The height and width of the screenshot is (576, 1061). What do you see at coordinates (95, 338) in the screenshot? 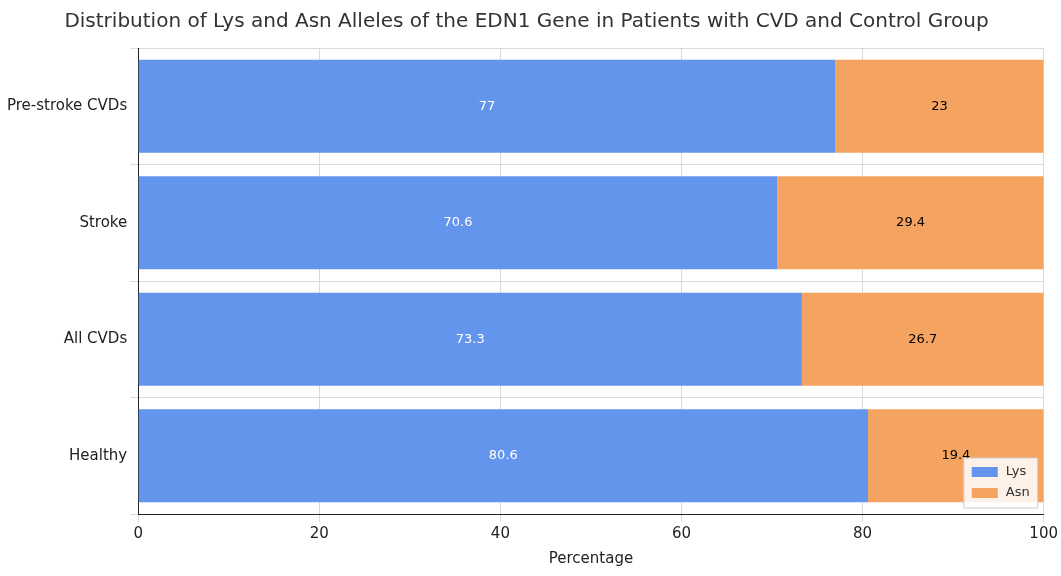
I see `y-tick-label: All CVDs` at bounding box center [95, 338].